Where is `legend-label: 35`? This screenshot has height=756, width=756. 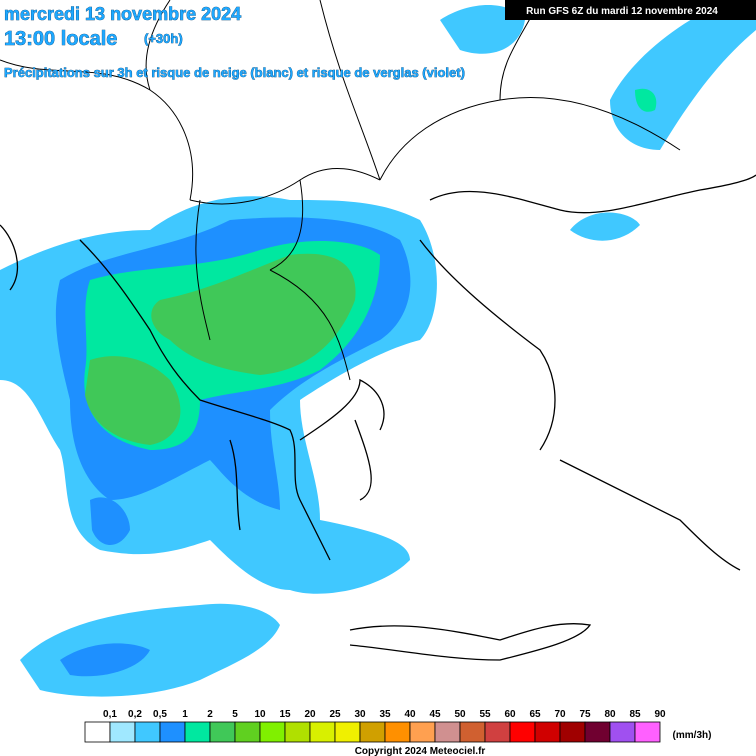
legend-label: 35 is located at coordinates (385, 714).